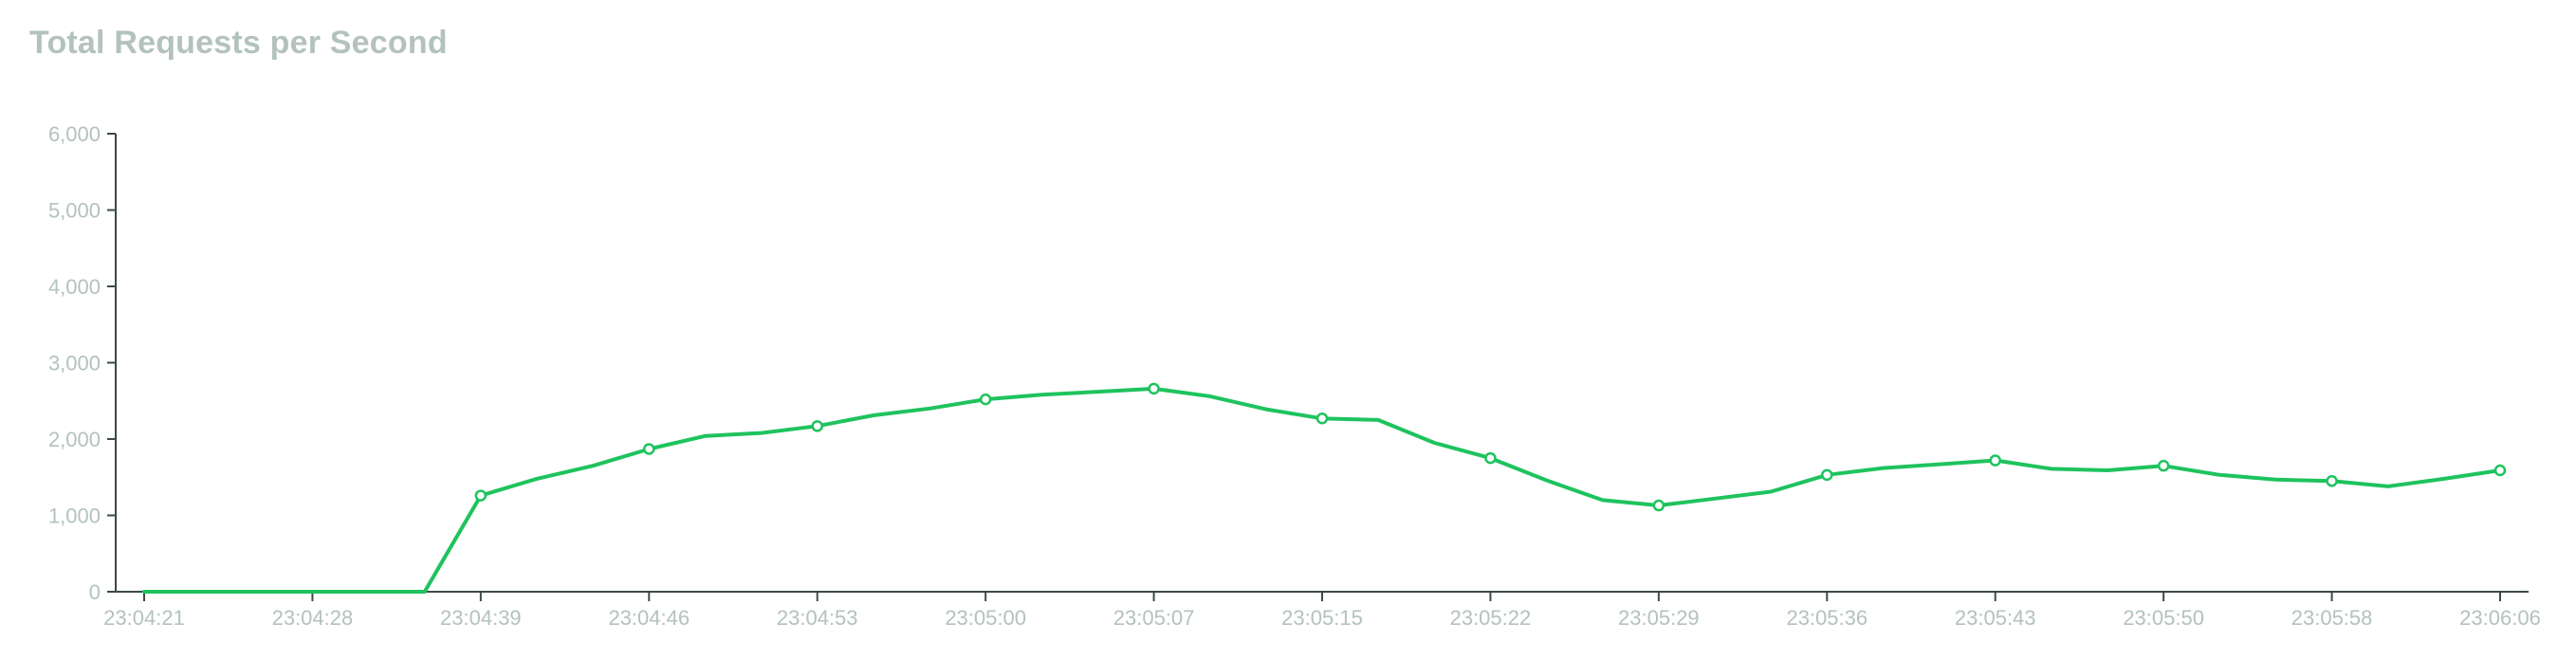  I want to click on x-tick-label: 23:05:58, so click(2332, 618).